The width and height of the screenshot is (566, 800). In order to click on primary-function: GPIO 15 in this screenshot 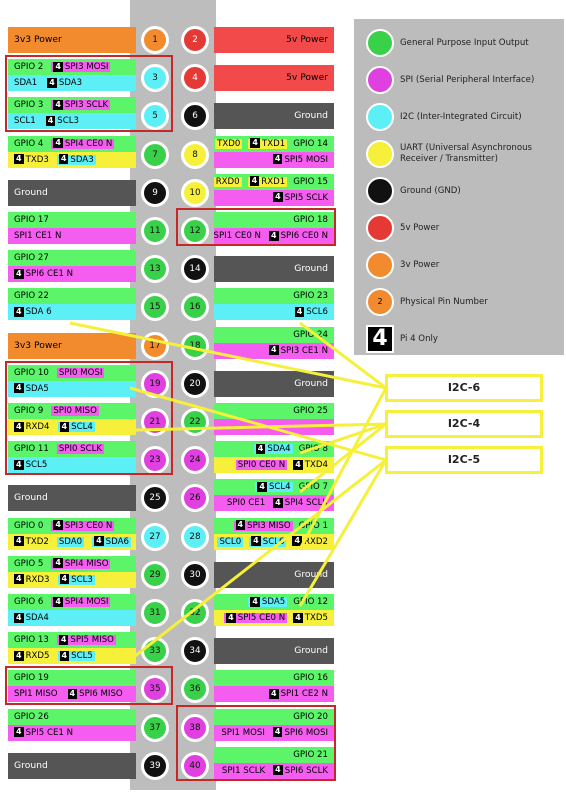, I will do `click(310, 182)`.